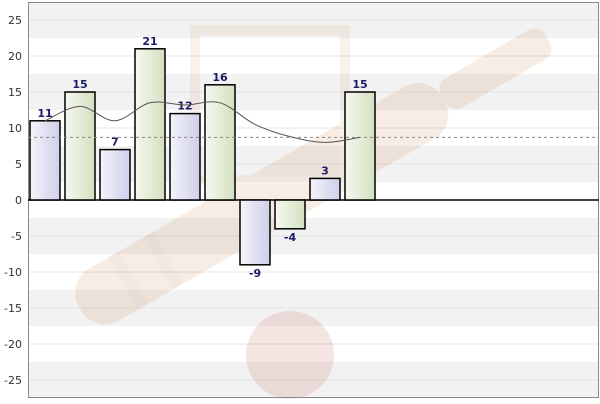 Image resolution: width=600 pixels, height=404 pixels. I want to click on data-label: -4, so click(290, 237).